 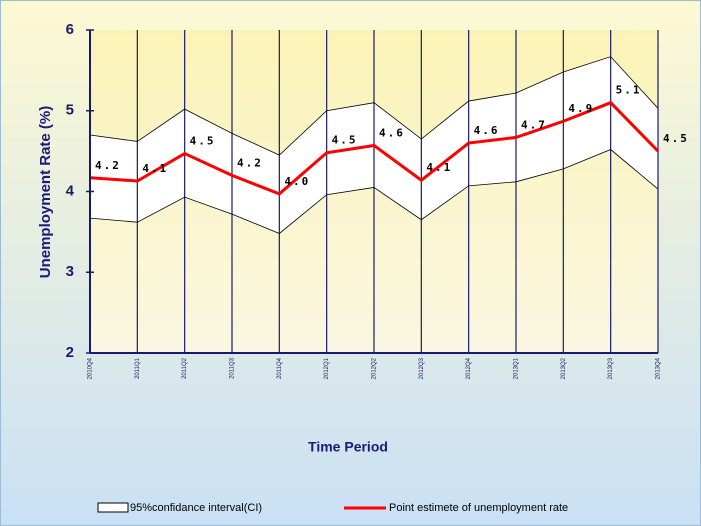 What do you see at coordinates (297, 181) in the screenshot?
I see `data-label: 4.0` at bounding box center [297, 181].